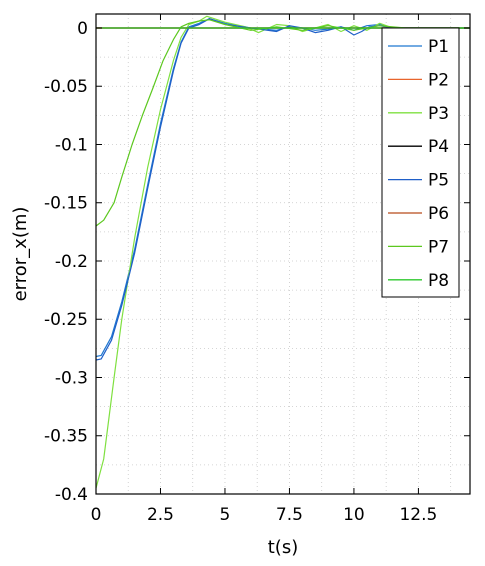  I want to click on legend-label-p1: P1, so click(438, 47).